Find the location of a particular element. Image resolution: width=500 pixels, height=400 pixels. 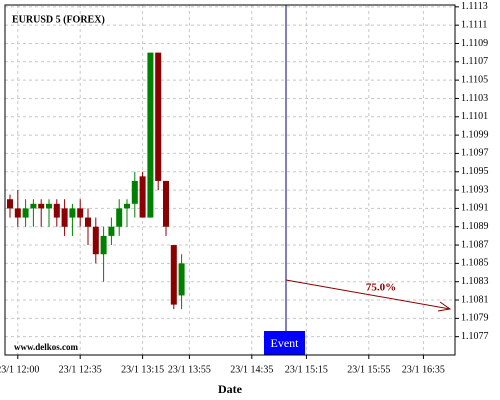

x-tick-label: 23/1 12:35 is located at coordinates (80, 369).